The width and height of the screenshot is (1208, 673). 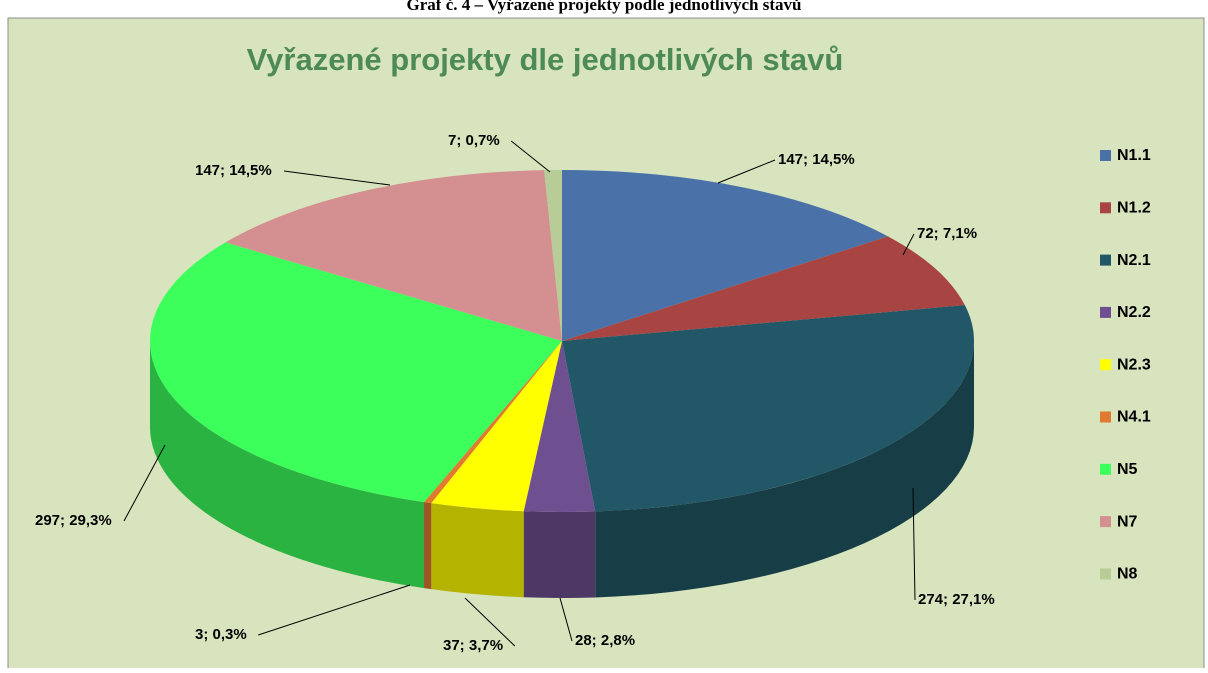 What do you see at coordinates (1134, 208) in the screenshot?
I see `legend-label: N1.2` at bounding box center [1134, 208].